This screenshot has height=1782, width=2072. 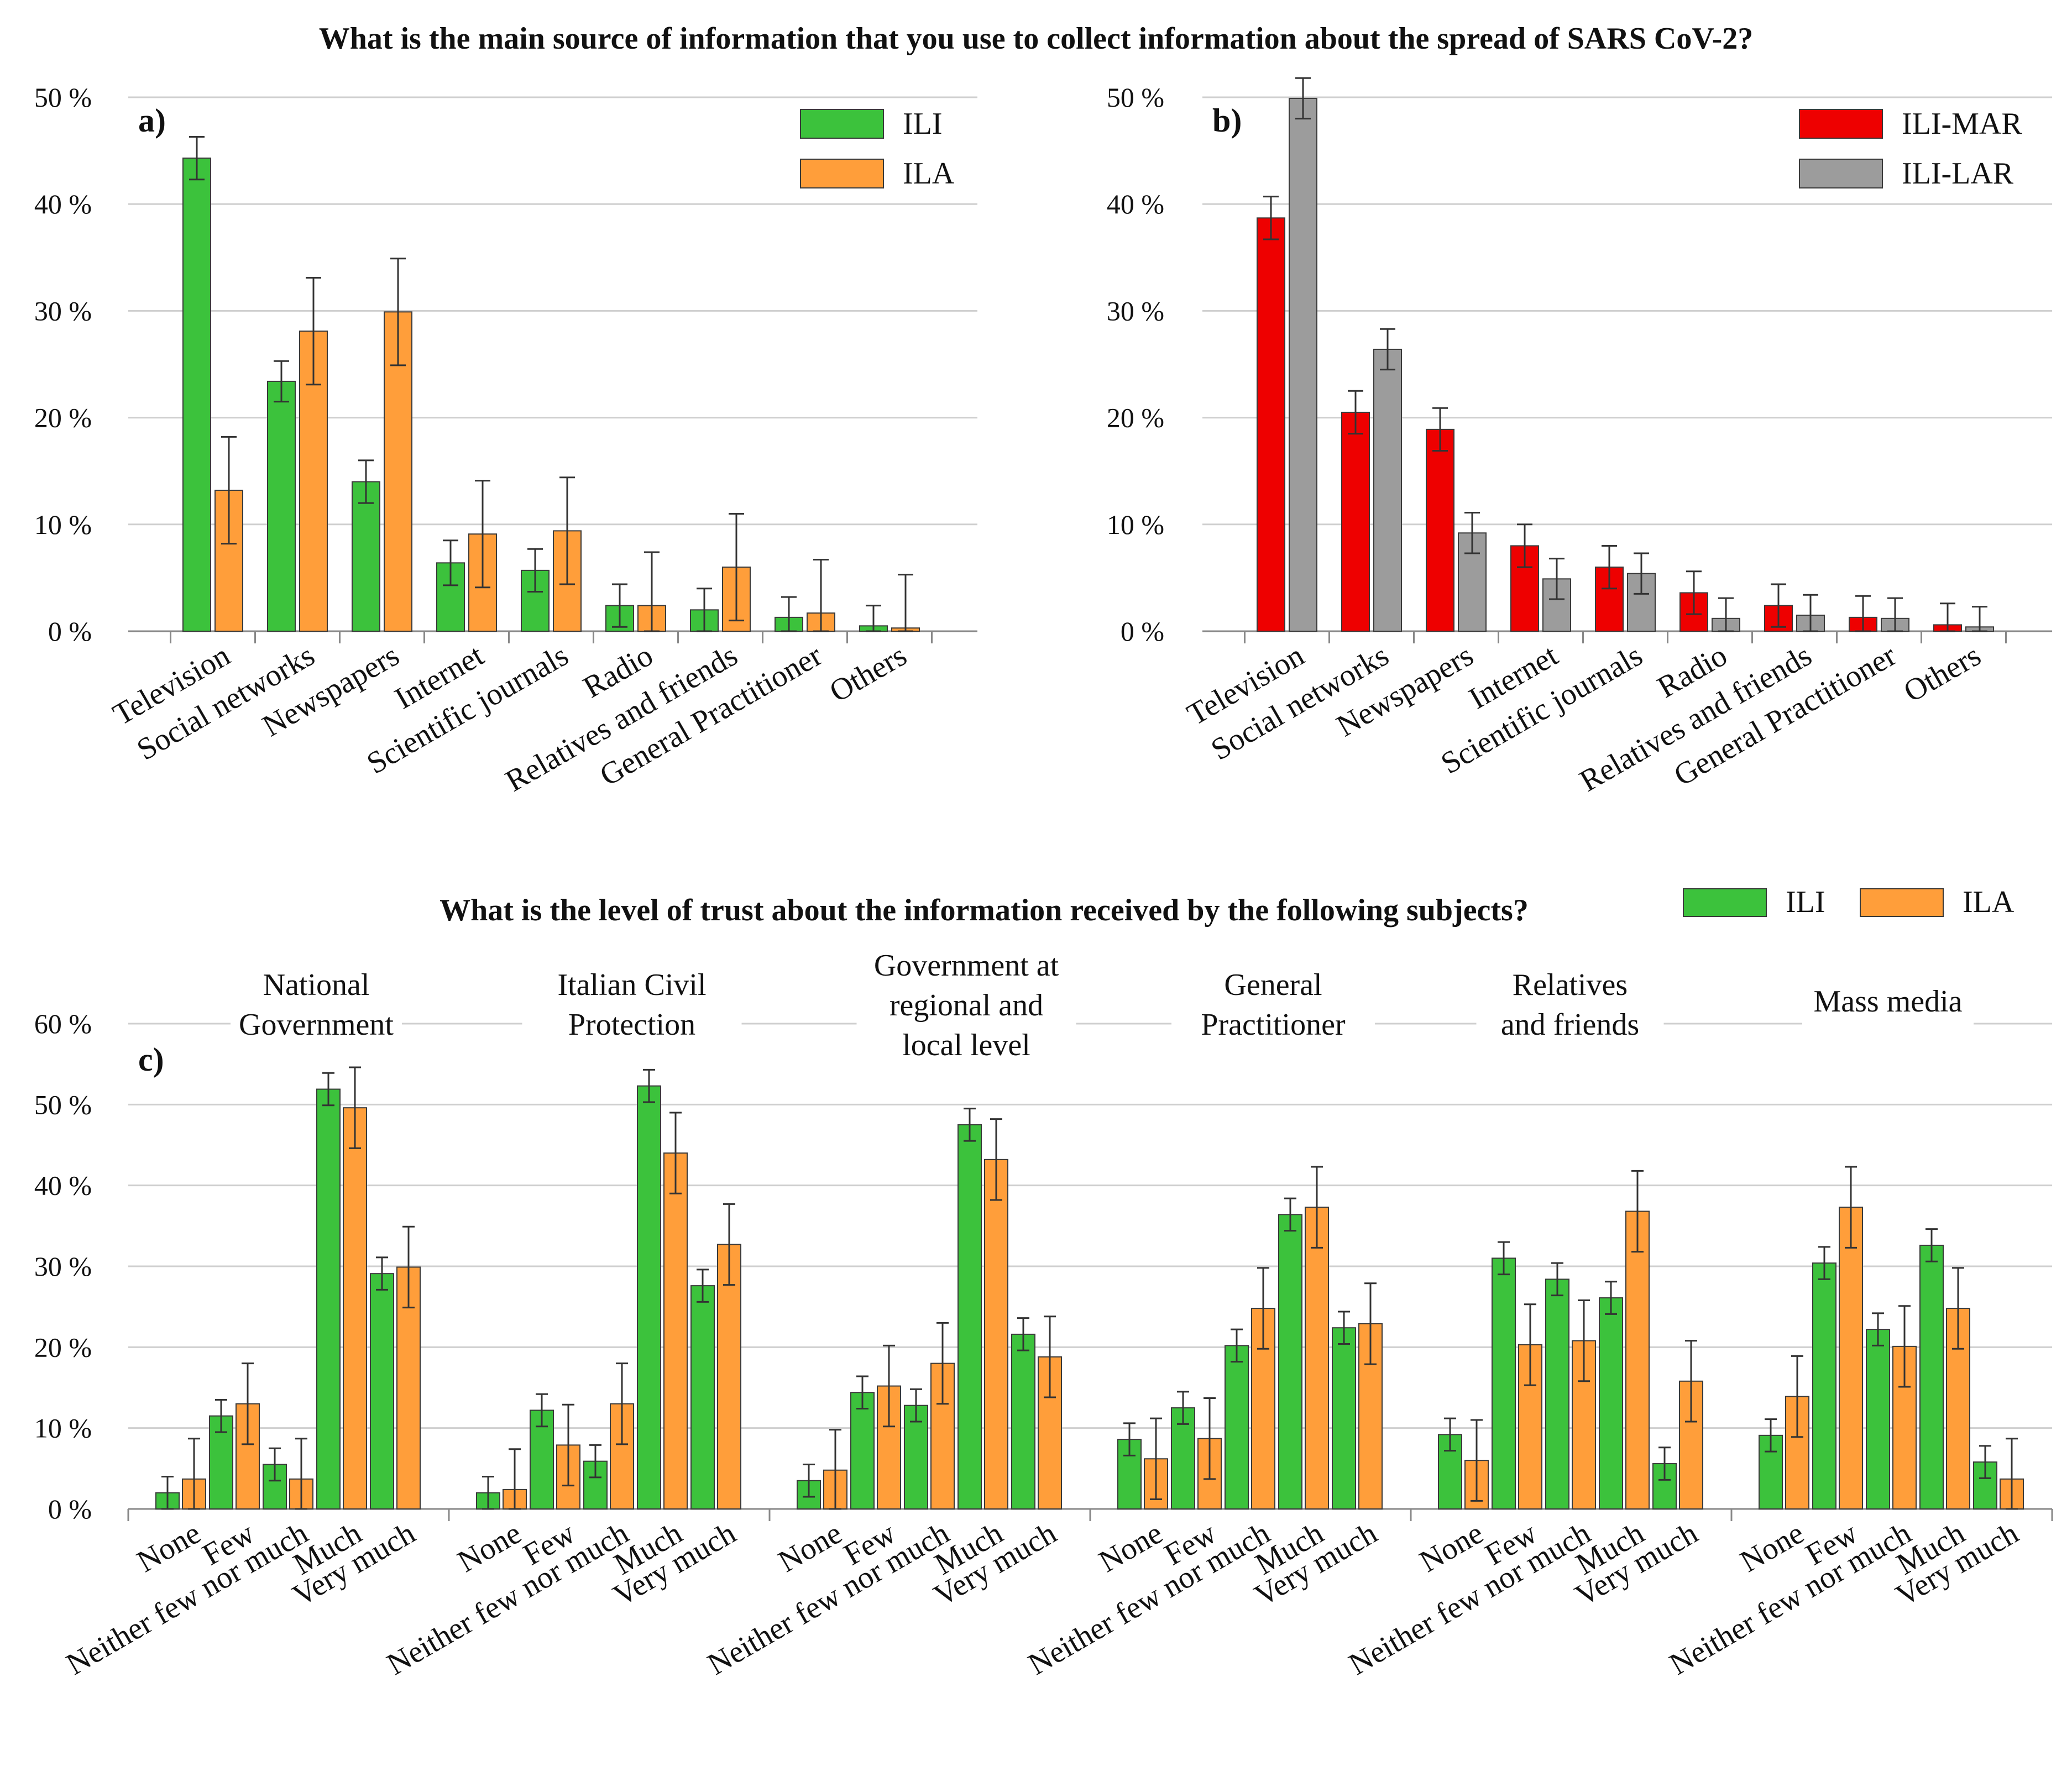 I want to click on group-title: Practitioner, so click(x=1274, y=1025).